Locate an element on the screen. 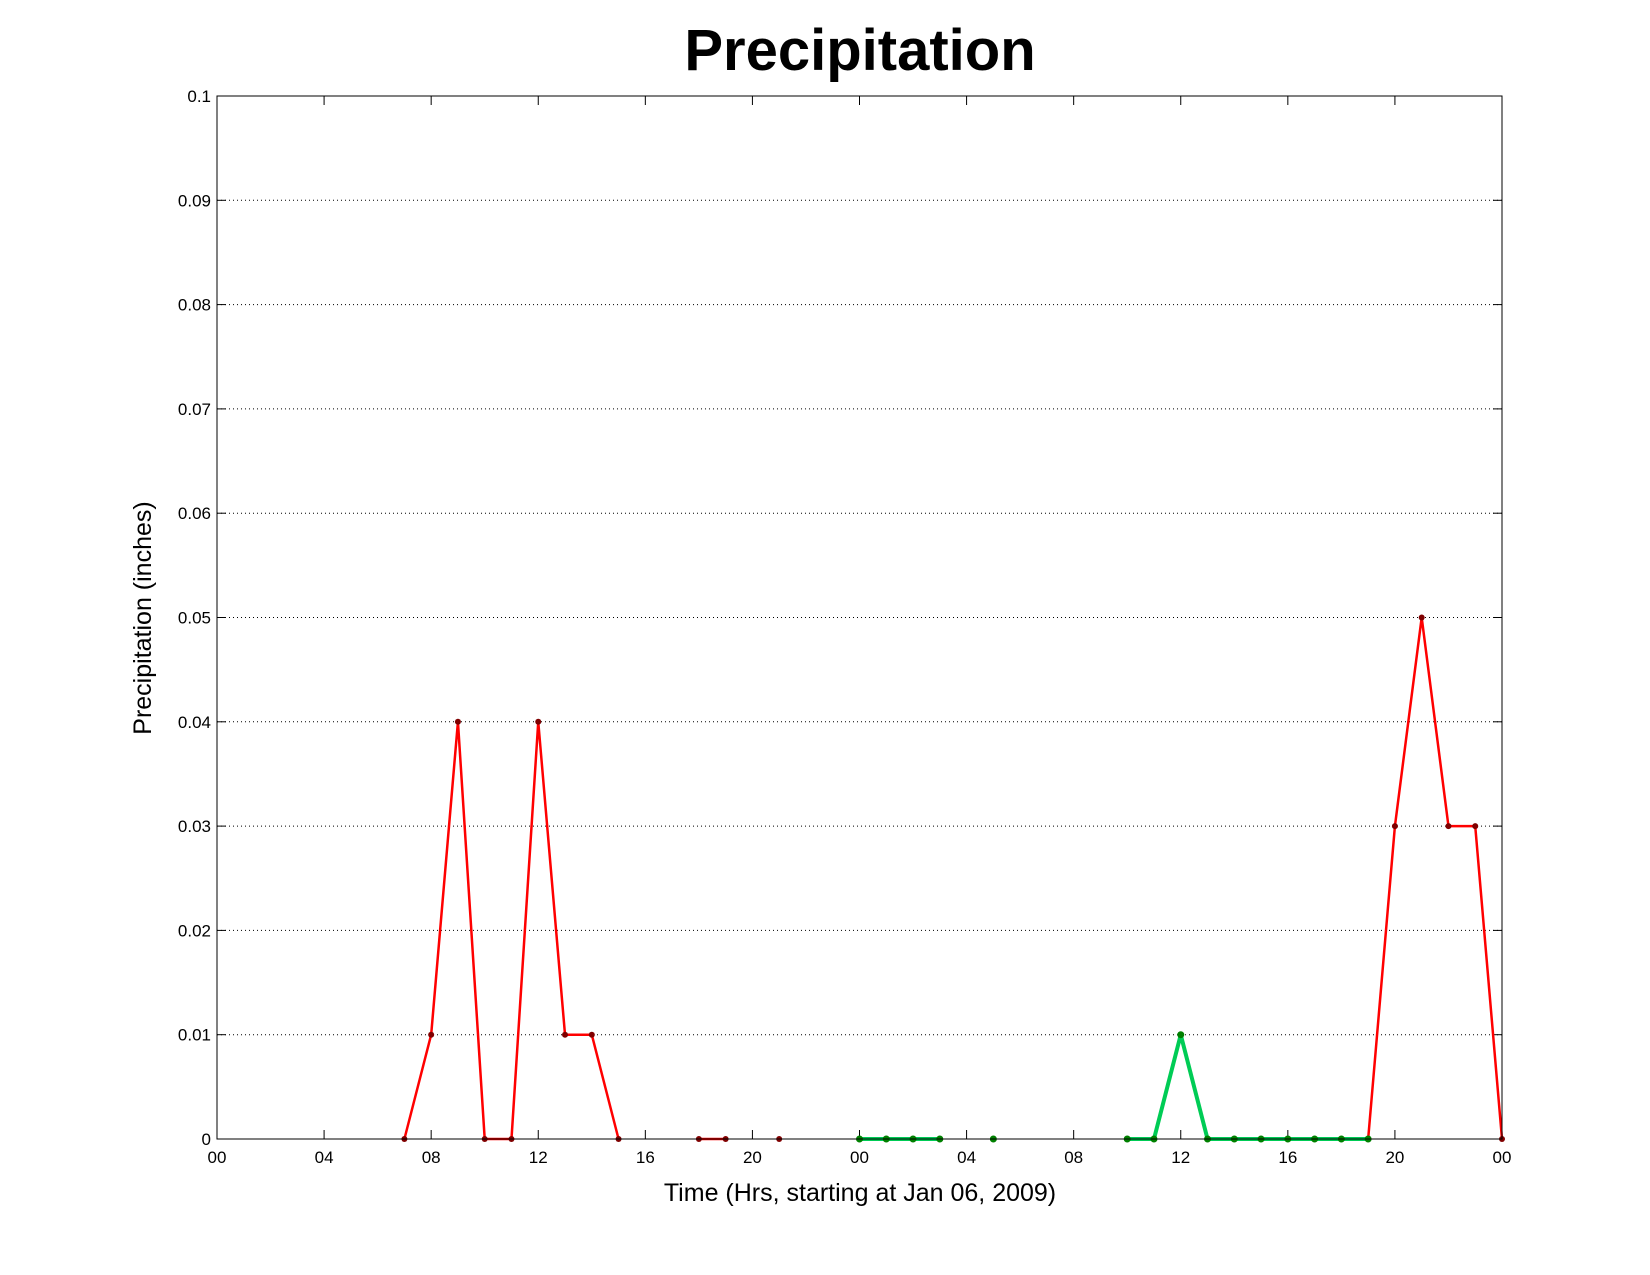 This screenshot has width=1650, height=1275. y-tick-label: 0.07 is located at coordinates (194, 409).